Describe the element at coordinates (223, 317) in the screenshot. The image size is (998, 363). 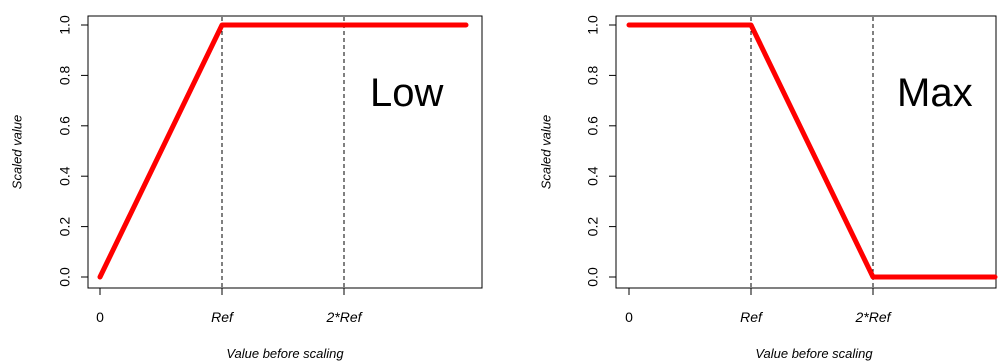
I see `panel-1-x-tick-label: Ref` at that location.